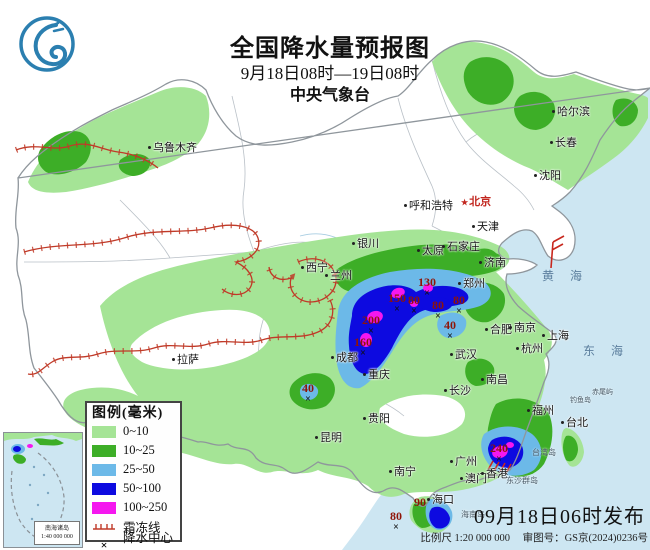 The height and width of the screenshot is (550, 650). Describe the element at coordinates (314, 268) in the screenshot. I see `city-label-xining: 西宁` at that location.